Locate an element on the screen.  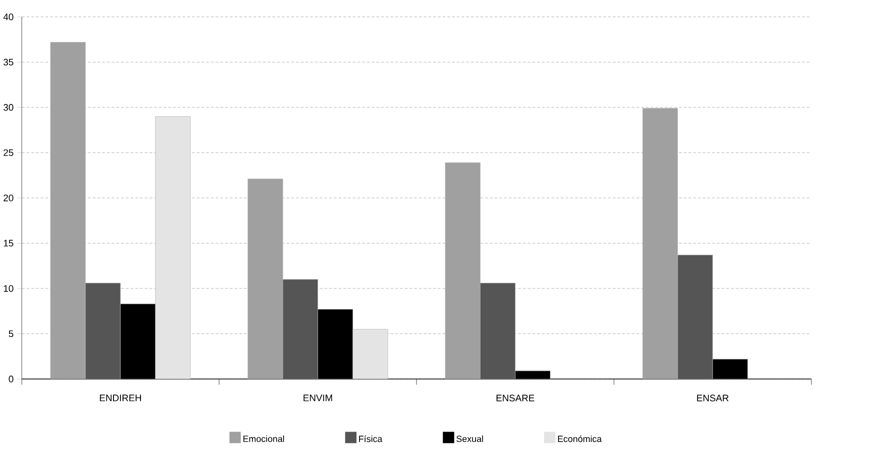
legend-label: Sexual is located at coordinates (469, 439).